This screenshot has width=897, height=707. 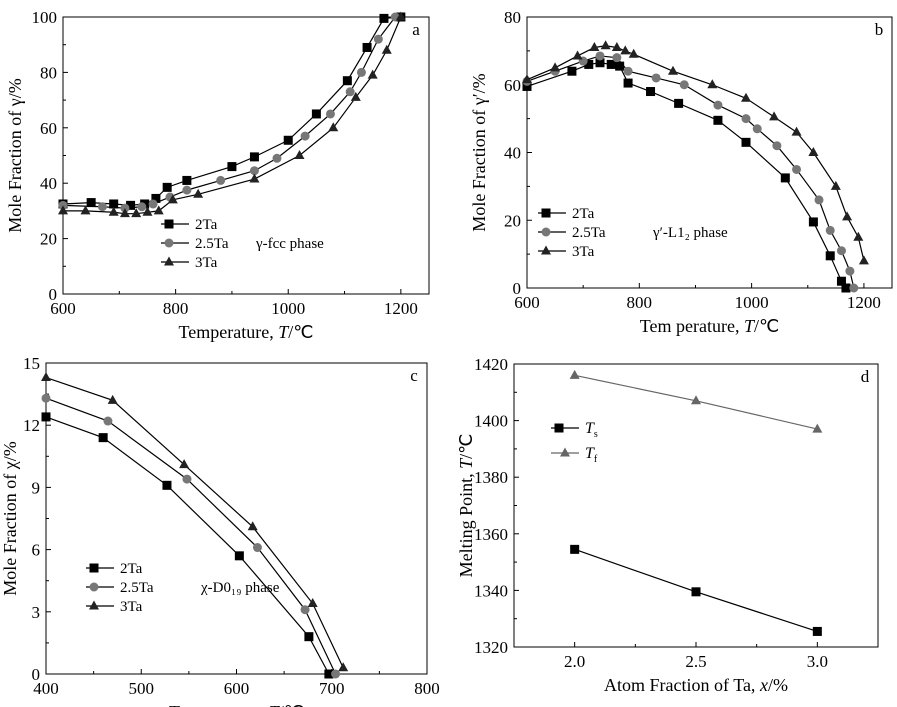 What do you see at coordinates (491, 534) in the screenshot?
I see `y-tick-label: 1360` at bounding box center [491, 534].